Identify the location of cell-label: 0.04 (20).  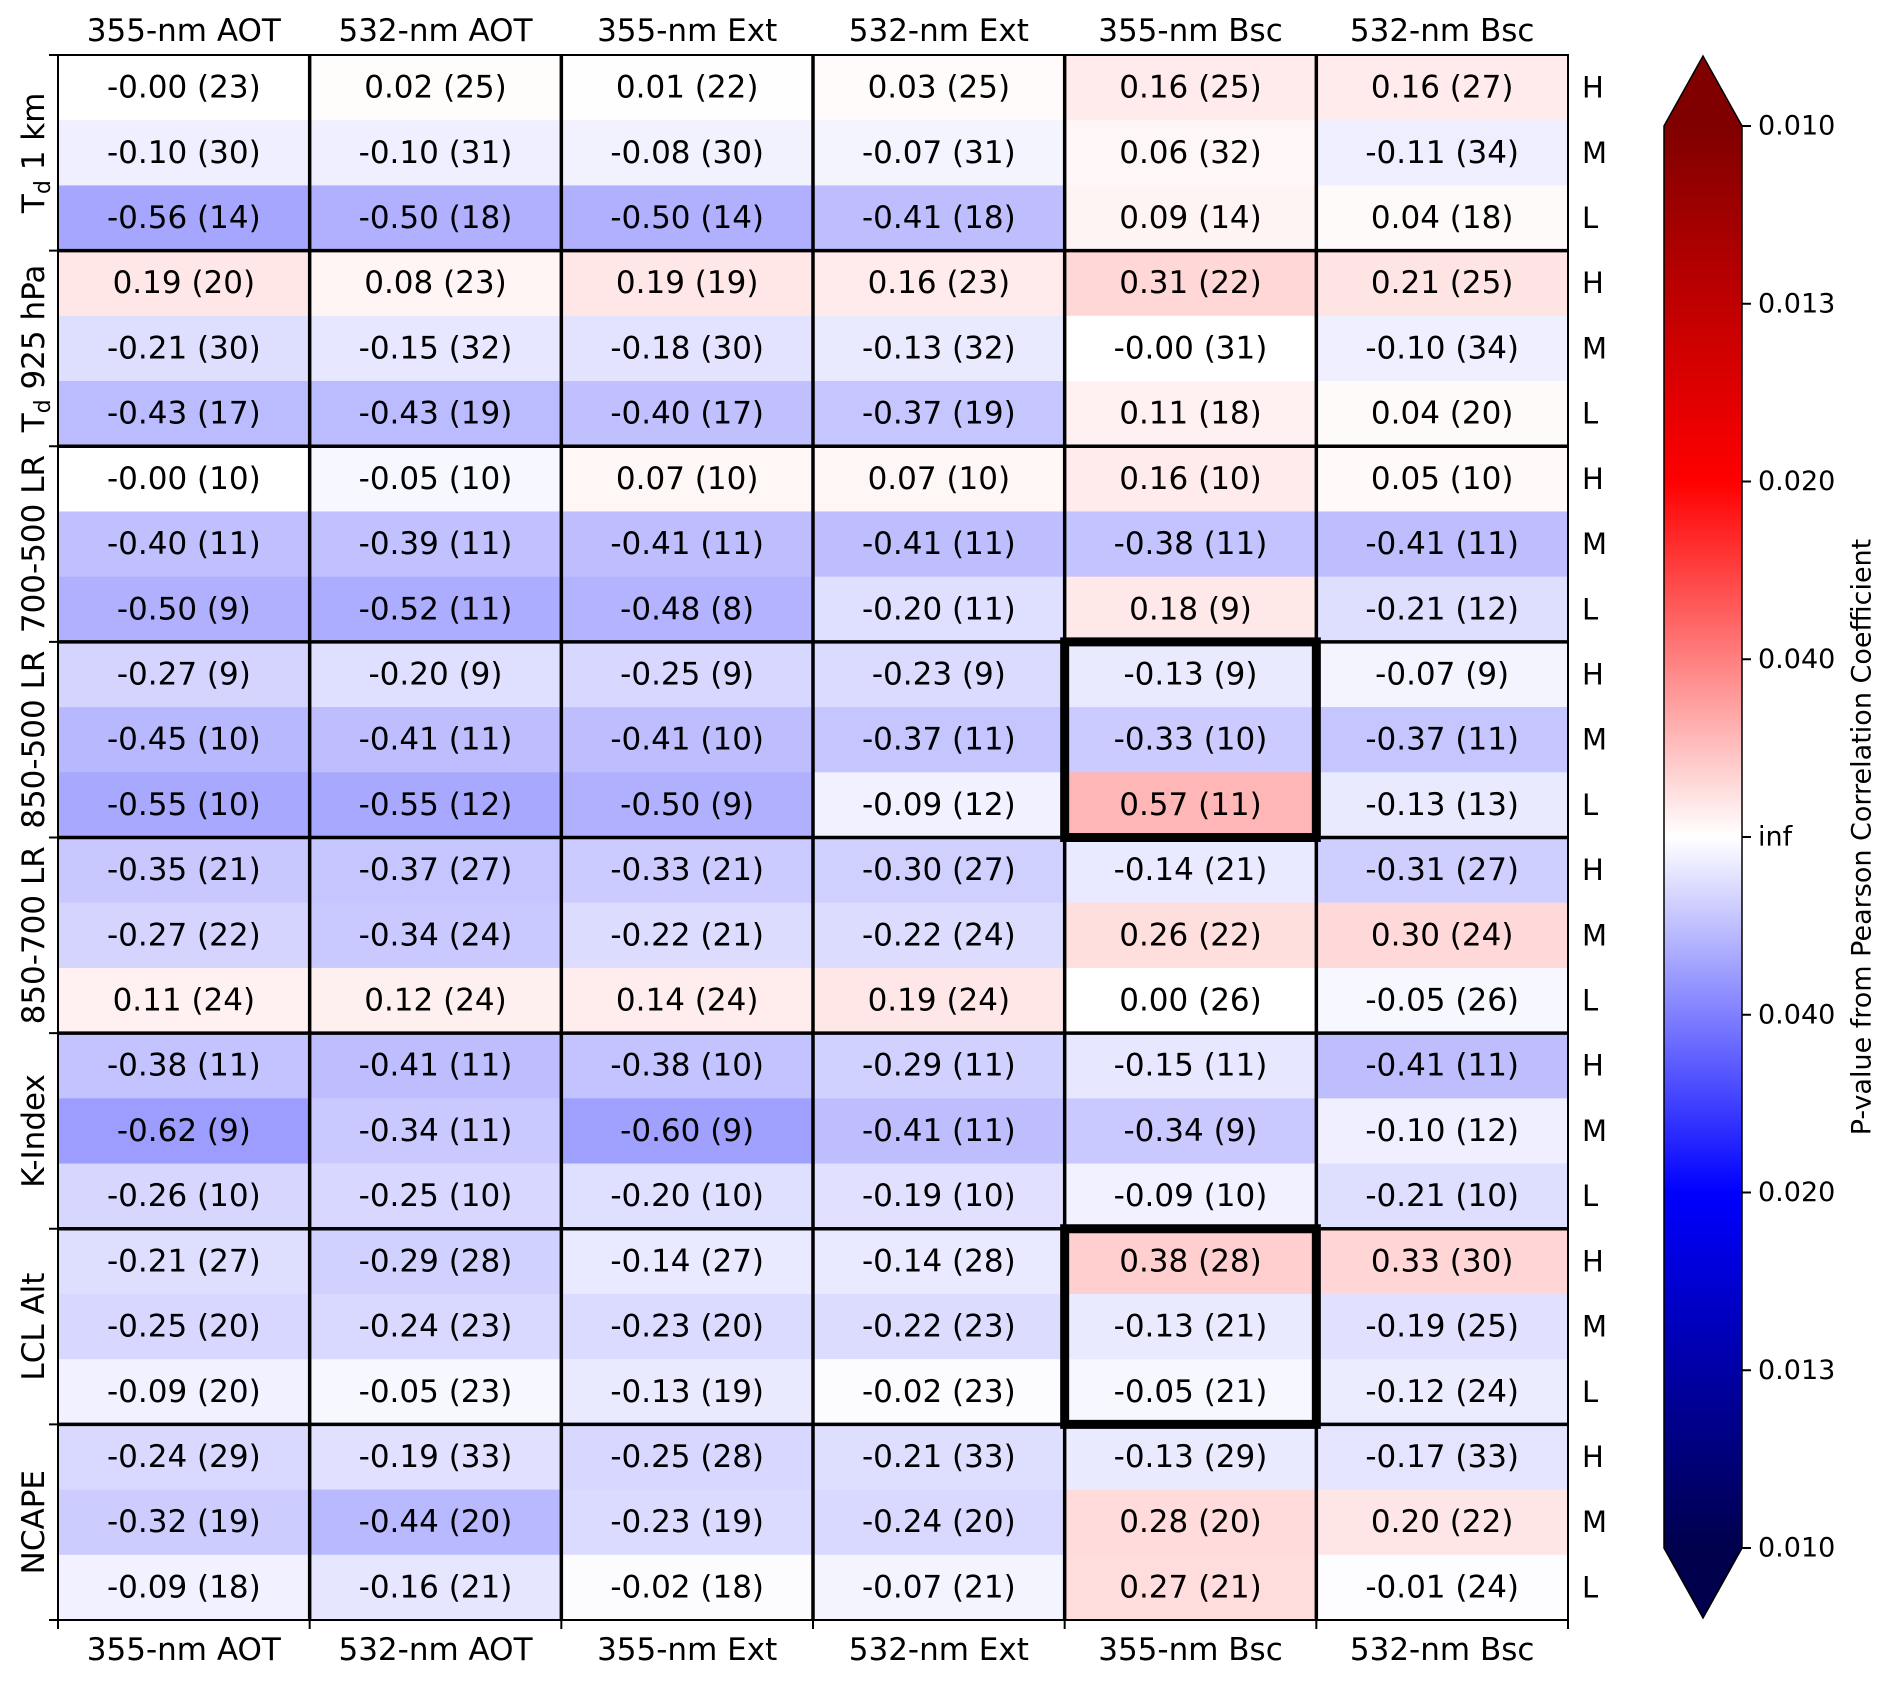
(1442, 414).